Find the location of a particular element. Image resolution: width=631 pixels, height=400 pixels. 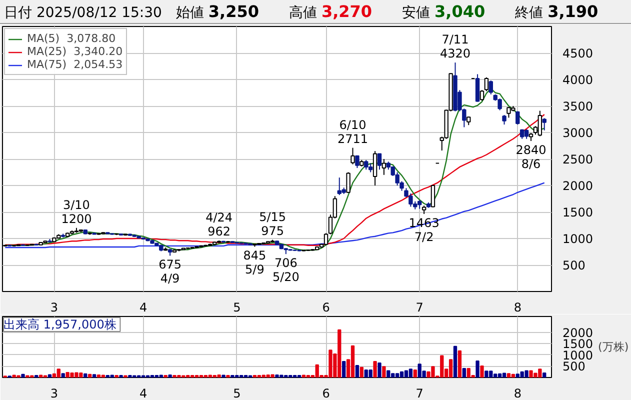

y-axis-title: (万株) is located at coordinates (613, 347).